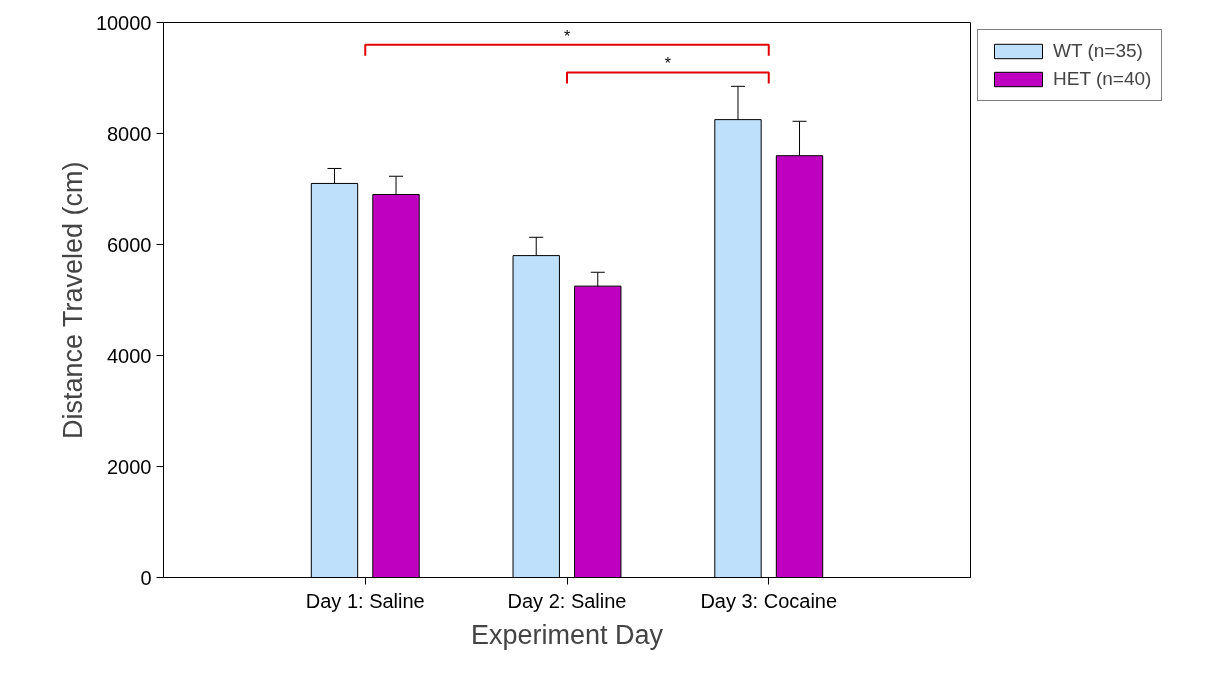  Describe the element at coordinates (129, 244) in the screenshot. I see `y-tick-label: 6000` at that location.